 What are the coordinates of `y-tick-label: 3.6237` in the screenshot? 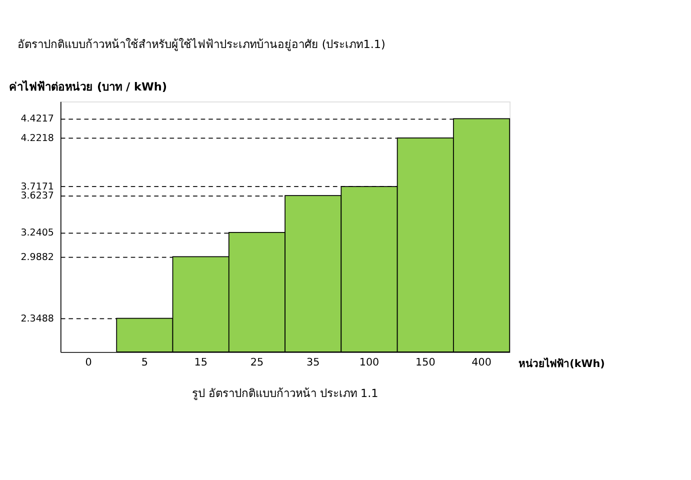 It's located at (37, 196).